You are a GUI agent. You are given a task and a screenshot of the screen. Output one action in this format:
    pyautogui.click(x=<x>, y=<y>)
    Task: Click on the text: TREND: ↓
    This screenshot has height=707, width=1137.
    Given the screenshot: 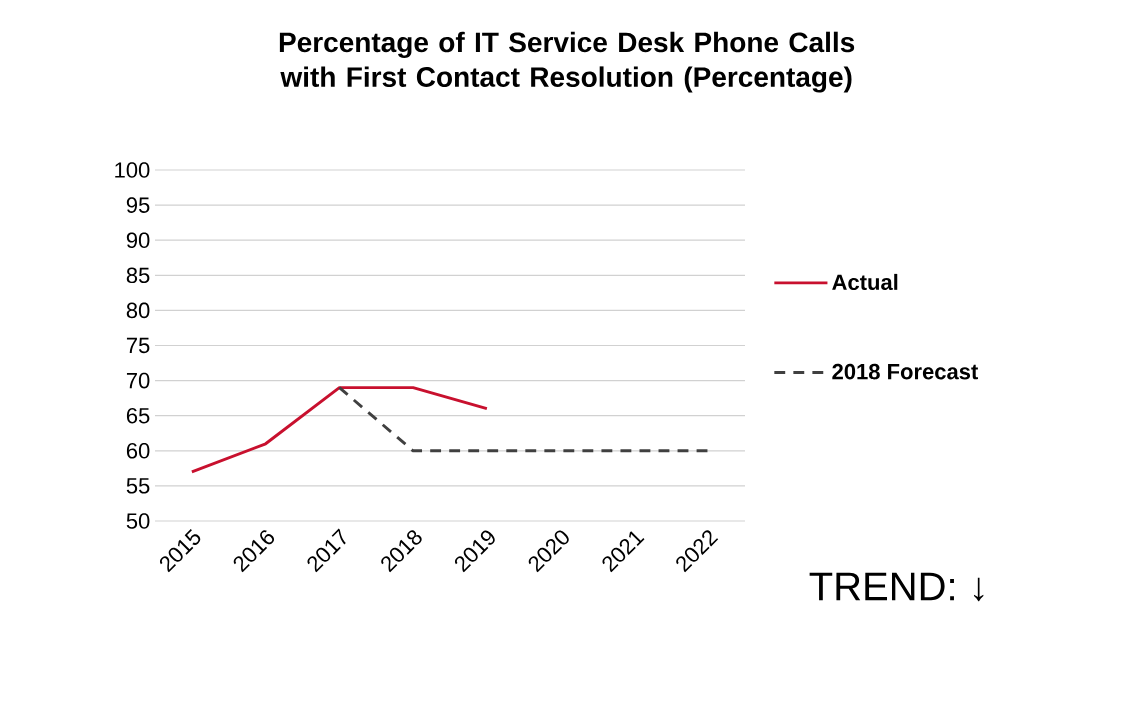 What is the action you would take?
    pyautogui.click(x=896, y=587)
    